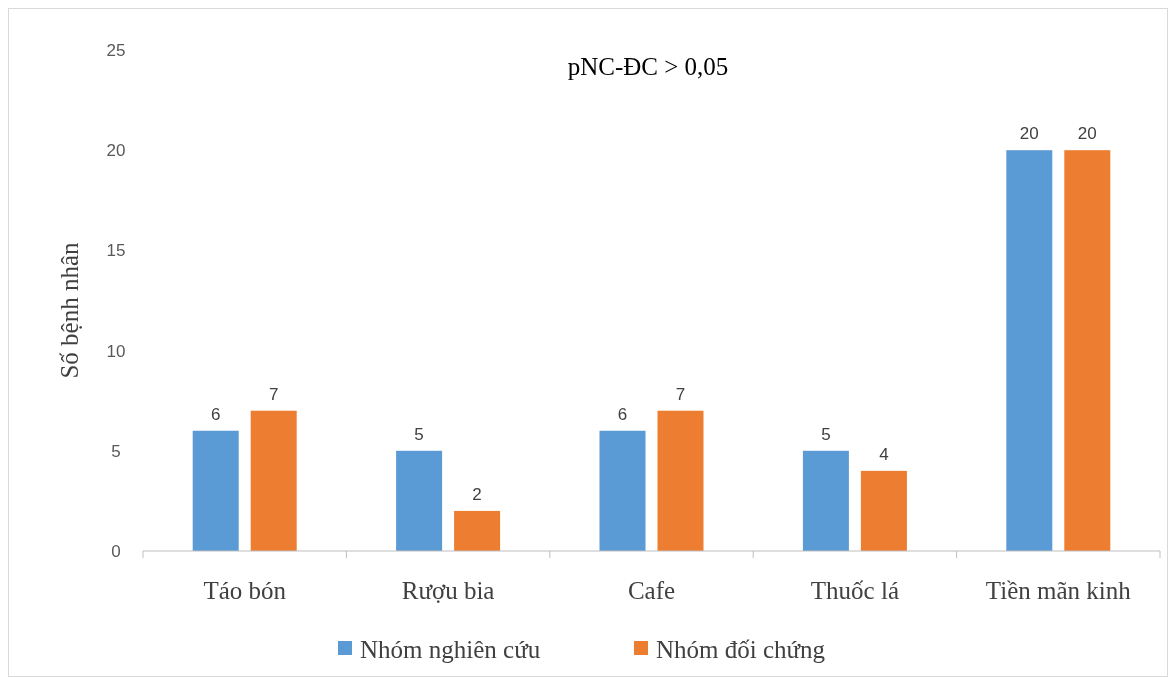  What do you see at coordinates (450, 649) in the screenshot?
I see `legend-label: Nhóm nghiên cứu` at bounding box center [450, 649].